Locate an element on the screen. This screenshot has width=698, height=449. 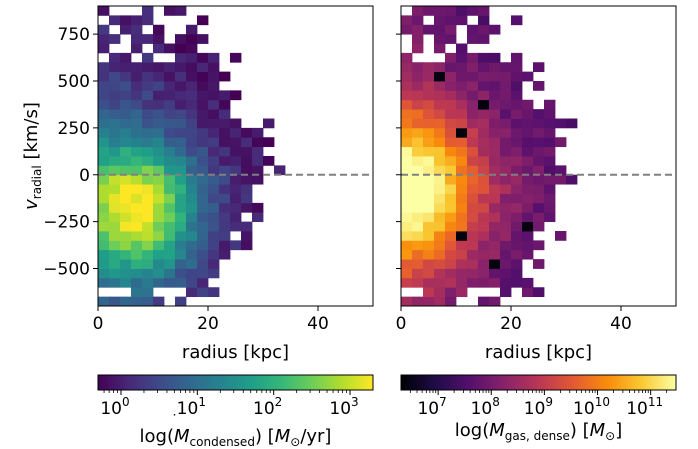
x-tick-label: 0 is located at coordinates (401, 324).